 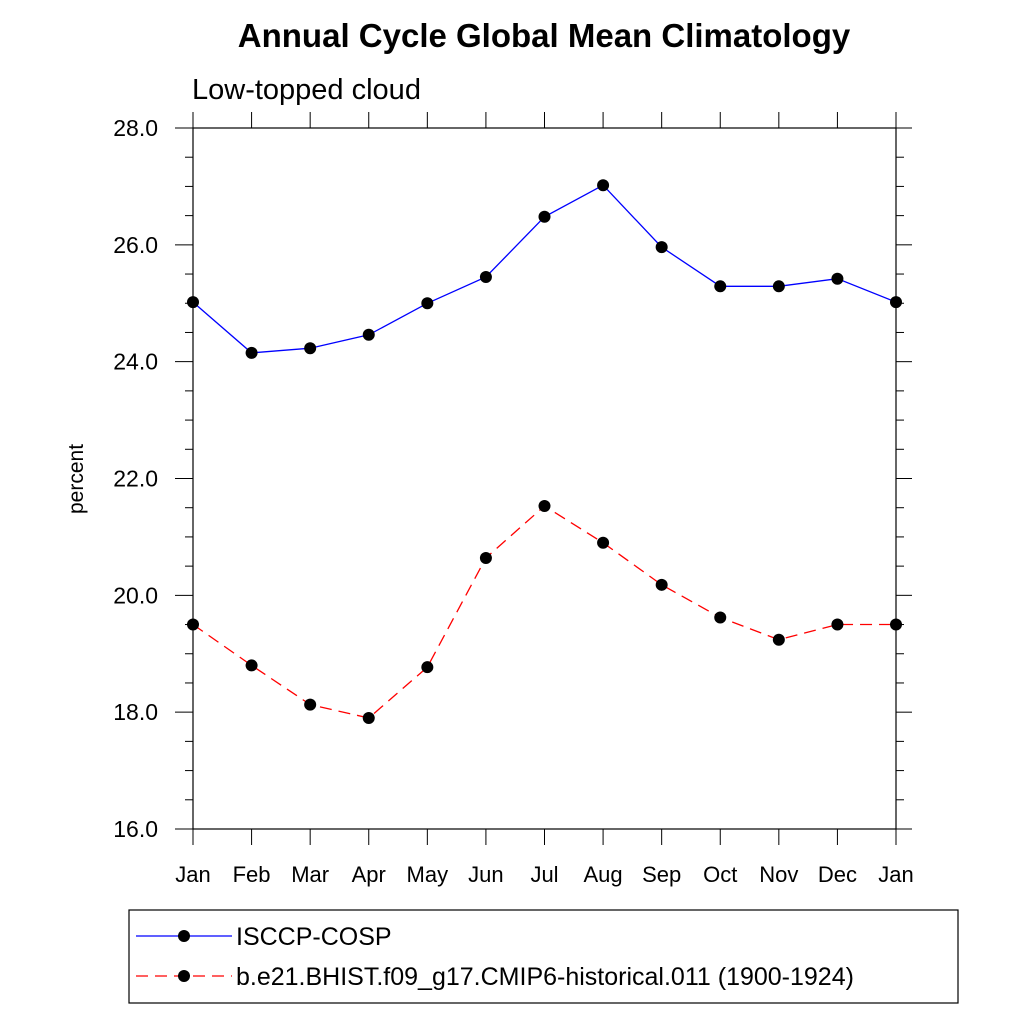 What do you see at coordinates (603, 874) in the screenshot?
I see `x-tick-label: Aug` at bounding box center [603, 874].